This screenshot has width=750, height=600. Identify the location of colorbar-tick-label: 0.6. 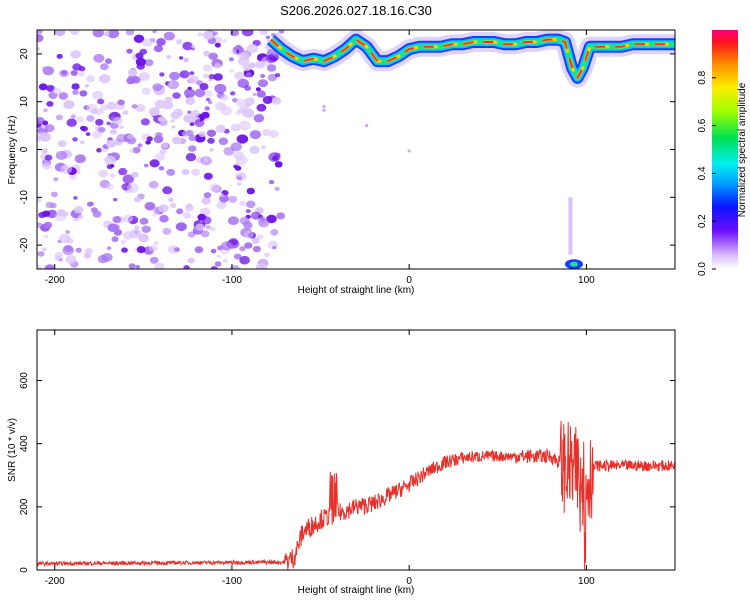
(702, 125).